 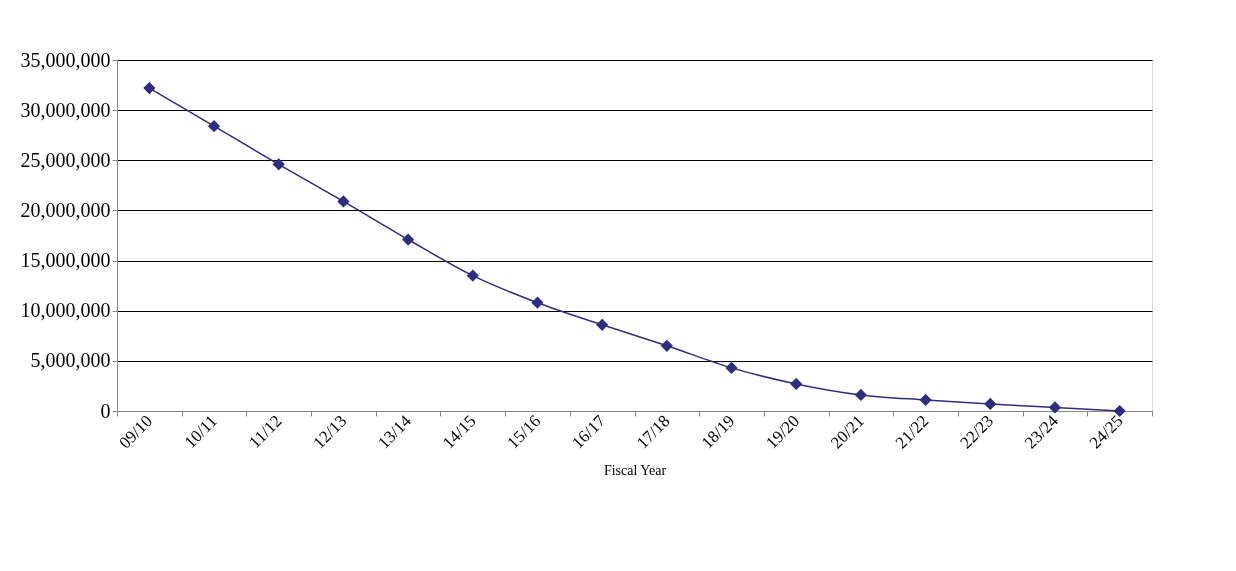 I want to click on y-tick-label: 30,000,000, so click(x=65, y=109).